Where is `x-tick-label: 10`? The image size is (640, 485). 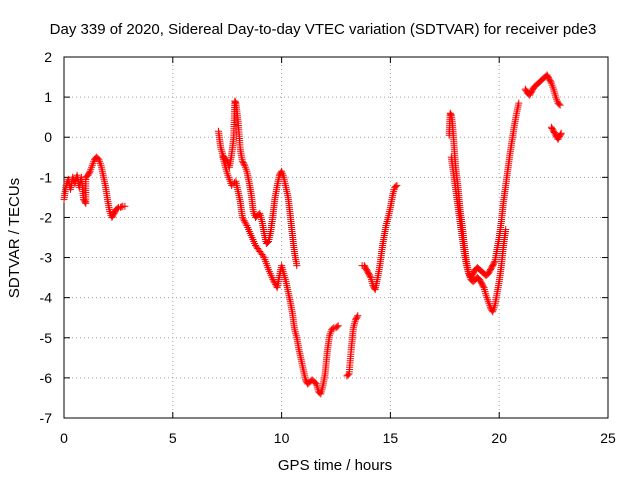 x-tick-label: 10 is located at coordinates (282, 438).